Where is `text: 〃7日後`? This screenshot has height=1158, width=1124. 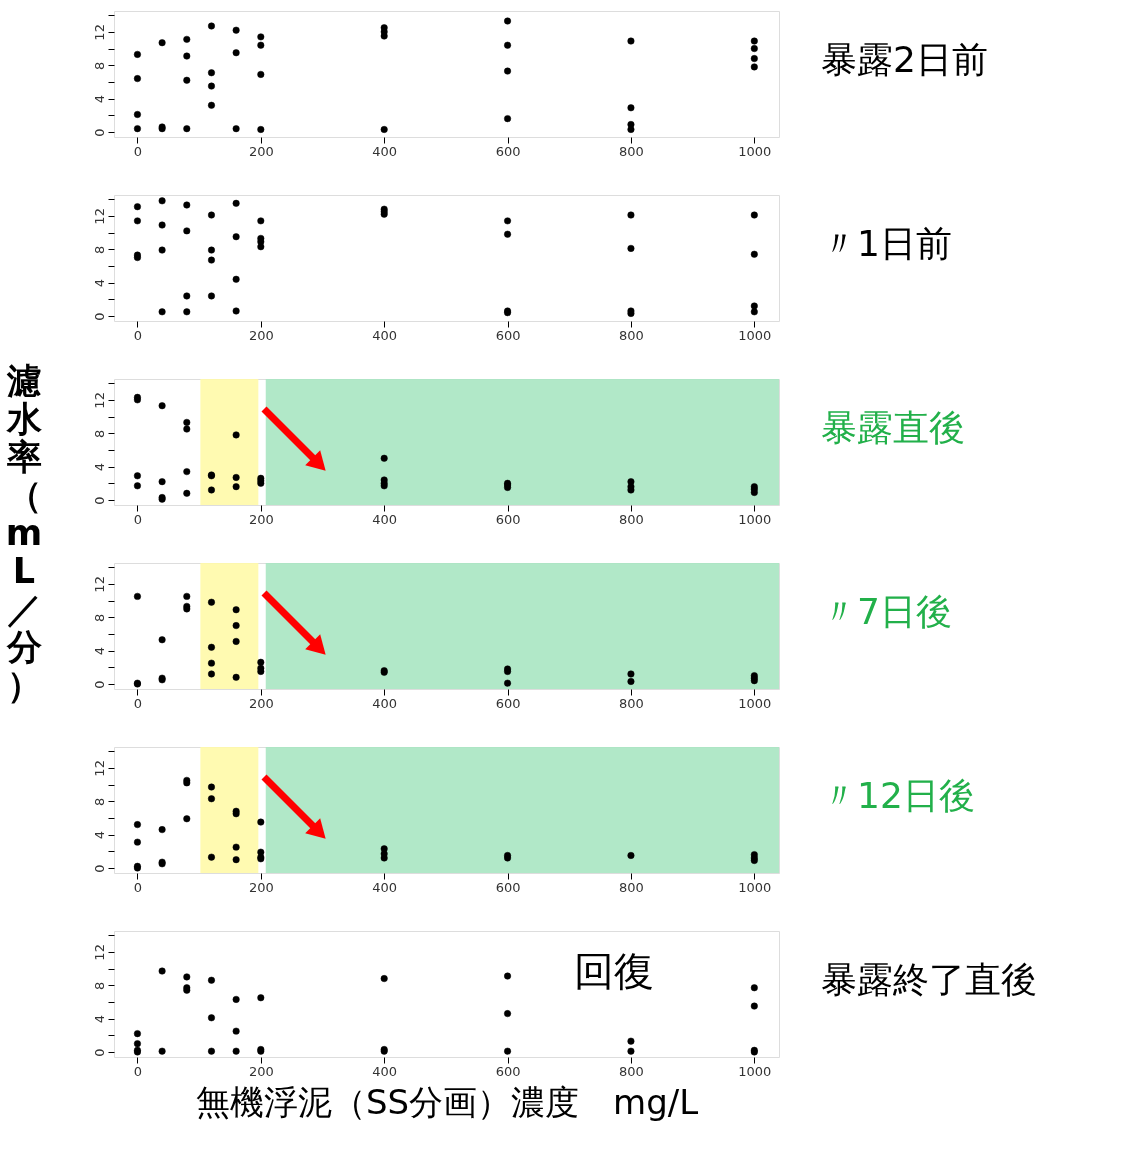 text: 〃7日後 is located at coordinates (886, 612).